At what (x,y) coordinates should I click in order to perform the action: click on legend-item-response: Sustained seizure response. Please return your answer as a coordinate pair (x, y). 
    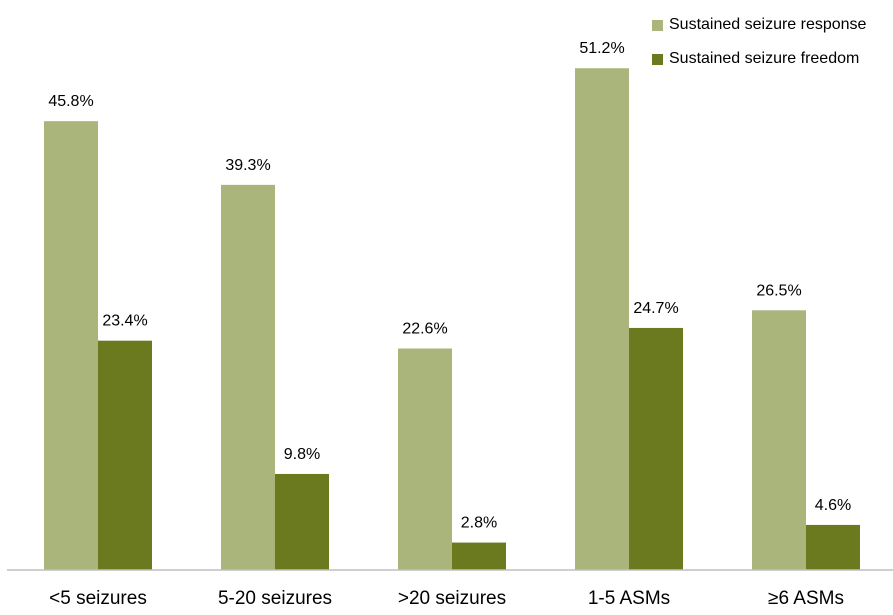
    Looking at the image, I should click on (770, 25).